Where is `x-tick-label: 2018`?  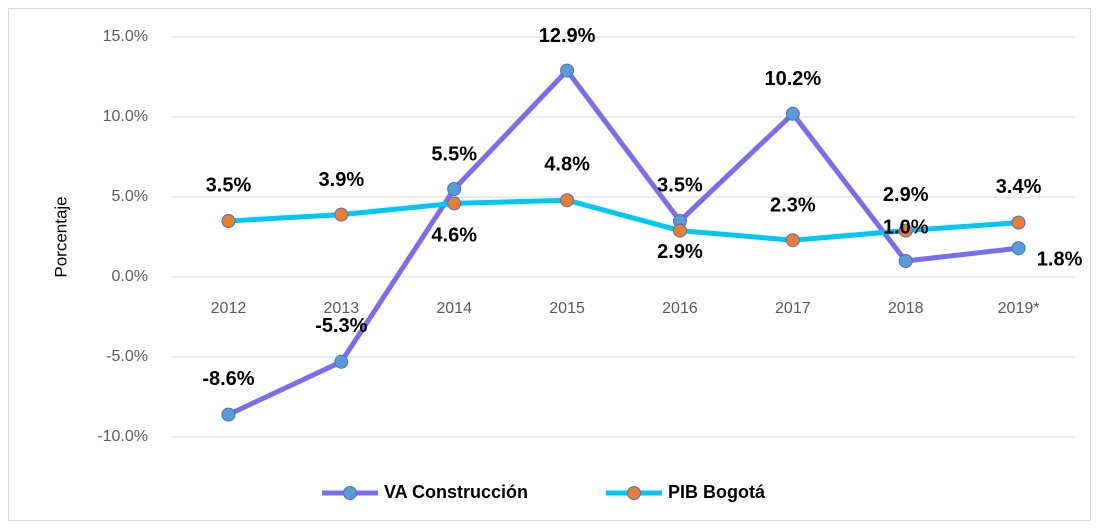 x-tick-label: 2018 is located at coordinates (906, 308).